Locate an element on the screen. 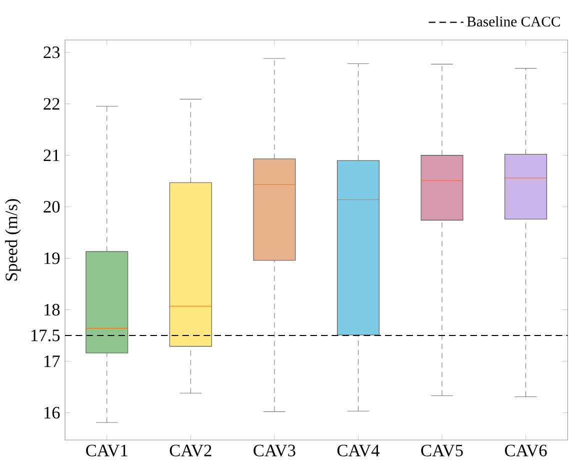  y-tick-label: 16 is located at coordinates (52, 412).